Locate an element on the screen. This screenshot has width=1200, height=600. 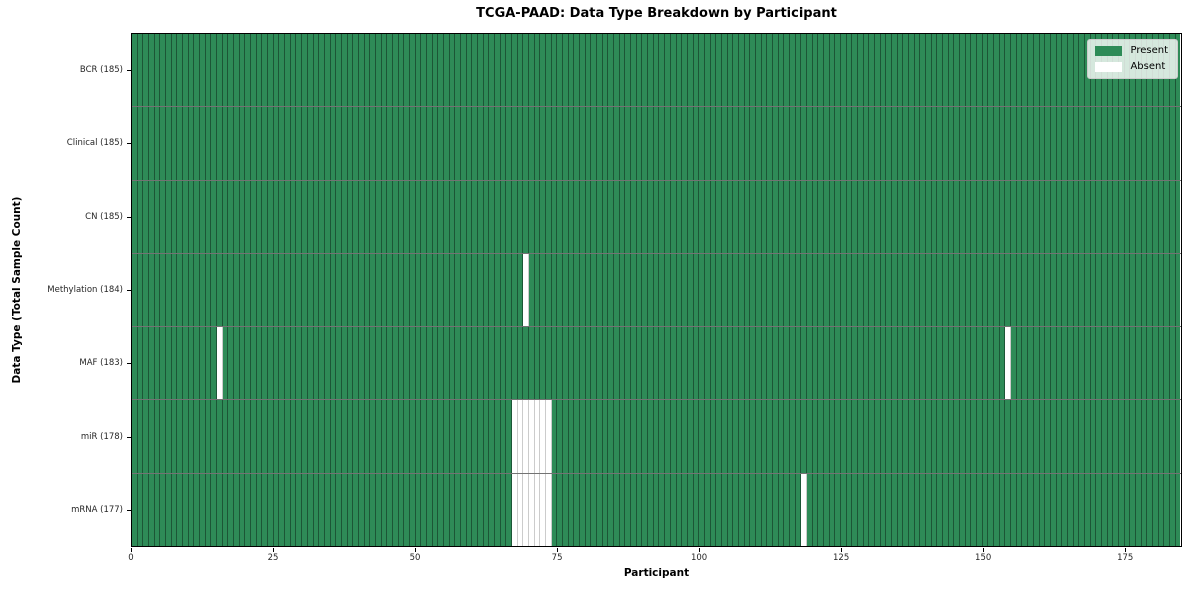
cell-MAF-p127 is located at coordinates (855, 363).